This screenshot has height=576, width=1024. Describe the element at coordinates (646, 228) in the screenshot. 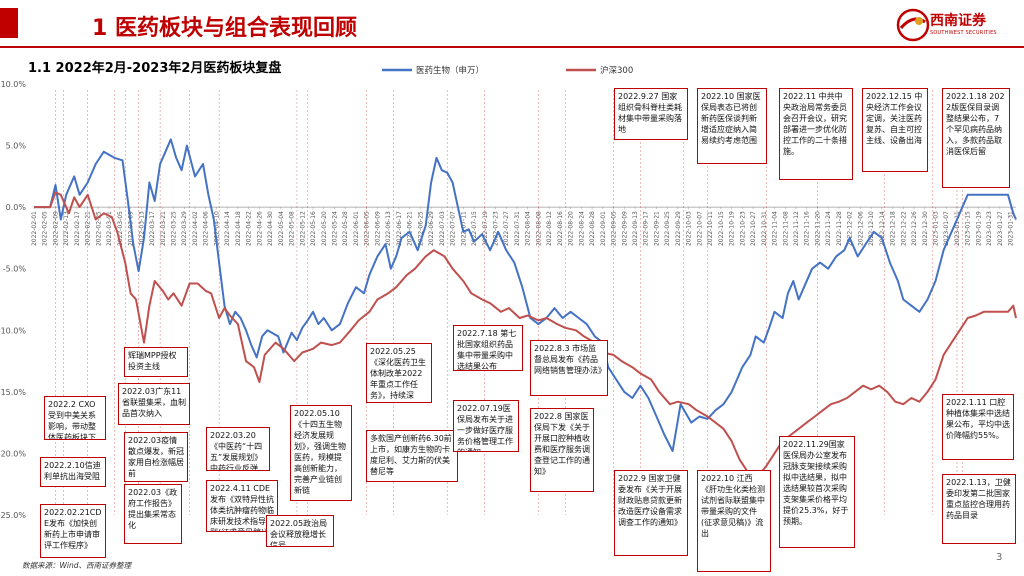

I see `x-tick-label: 2022-09-17` at that location.